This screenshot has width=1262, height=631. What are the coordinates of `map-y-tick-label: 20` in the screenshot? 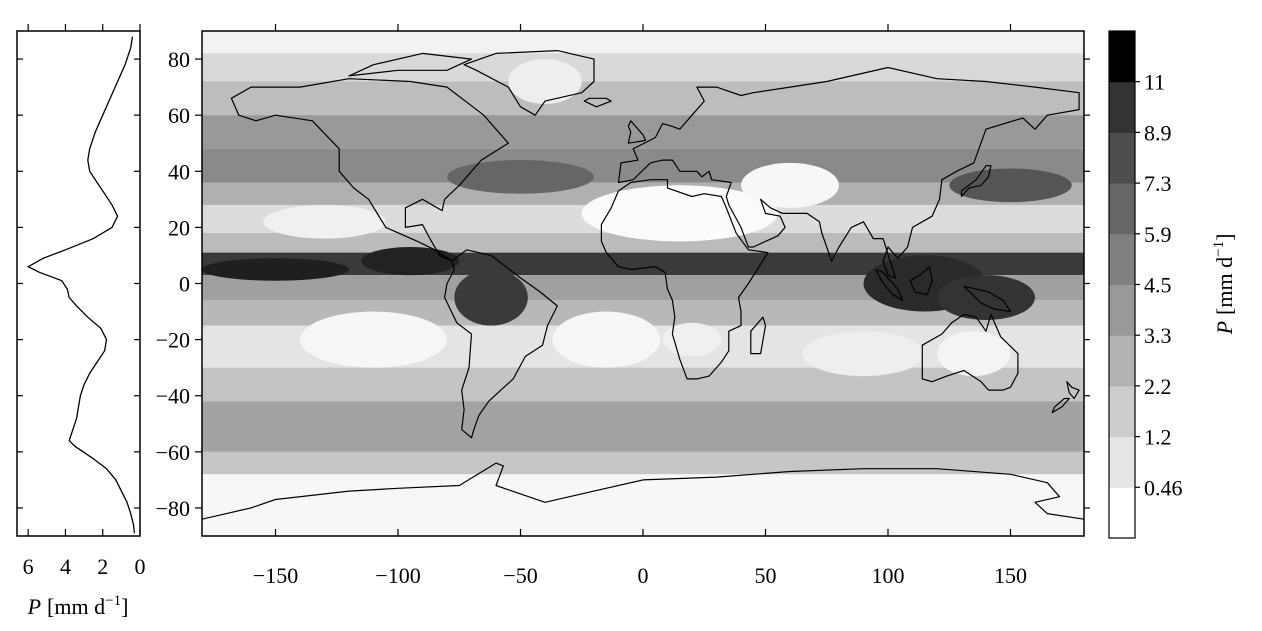 It's located at (179, 227).